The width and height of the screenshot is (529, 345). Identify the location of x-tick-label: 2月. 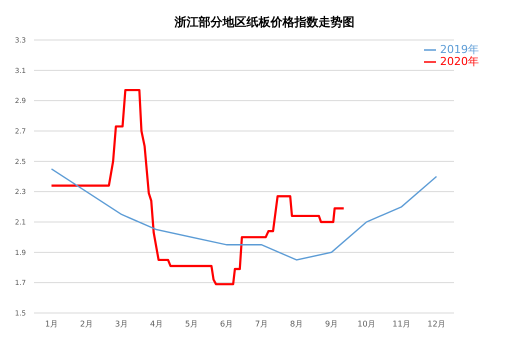
(87, 324).